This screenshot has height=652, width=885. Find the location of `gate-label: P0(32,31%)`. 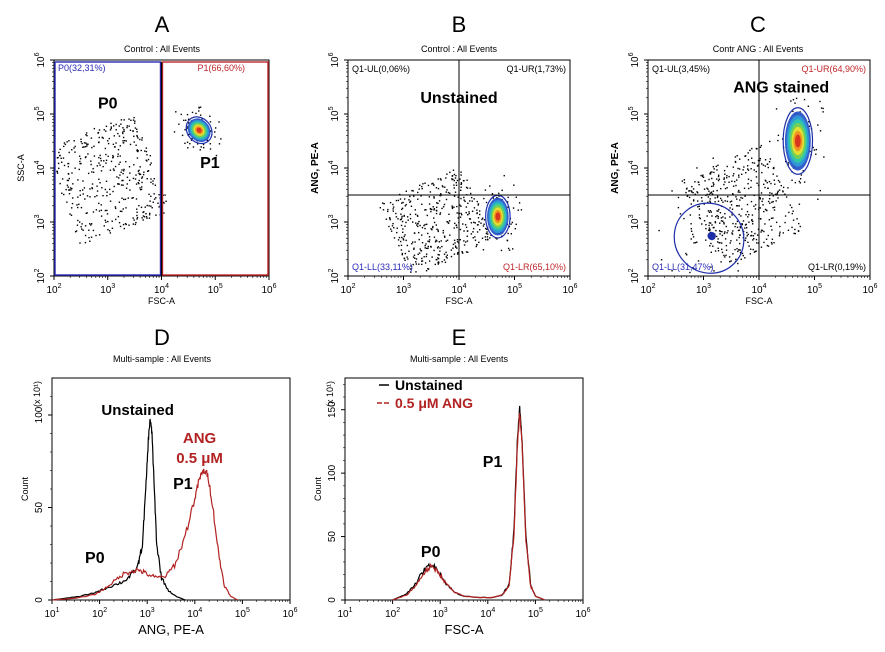

gate-label: P0(32,31%) is located at coordinates (82, 68).